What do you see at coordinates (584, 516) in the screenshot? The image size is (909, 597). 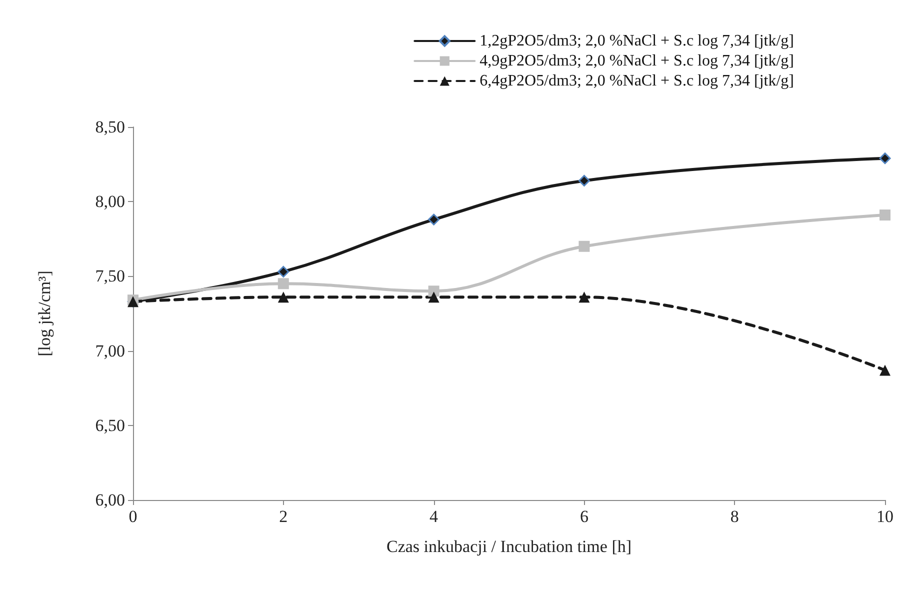 I see `x-tick-label: 6` at bounding box center [584, 516].